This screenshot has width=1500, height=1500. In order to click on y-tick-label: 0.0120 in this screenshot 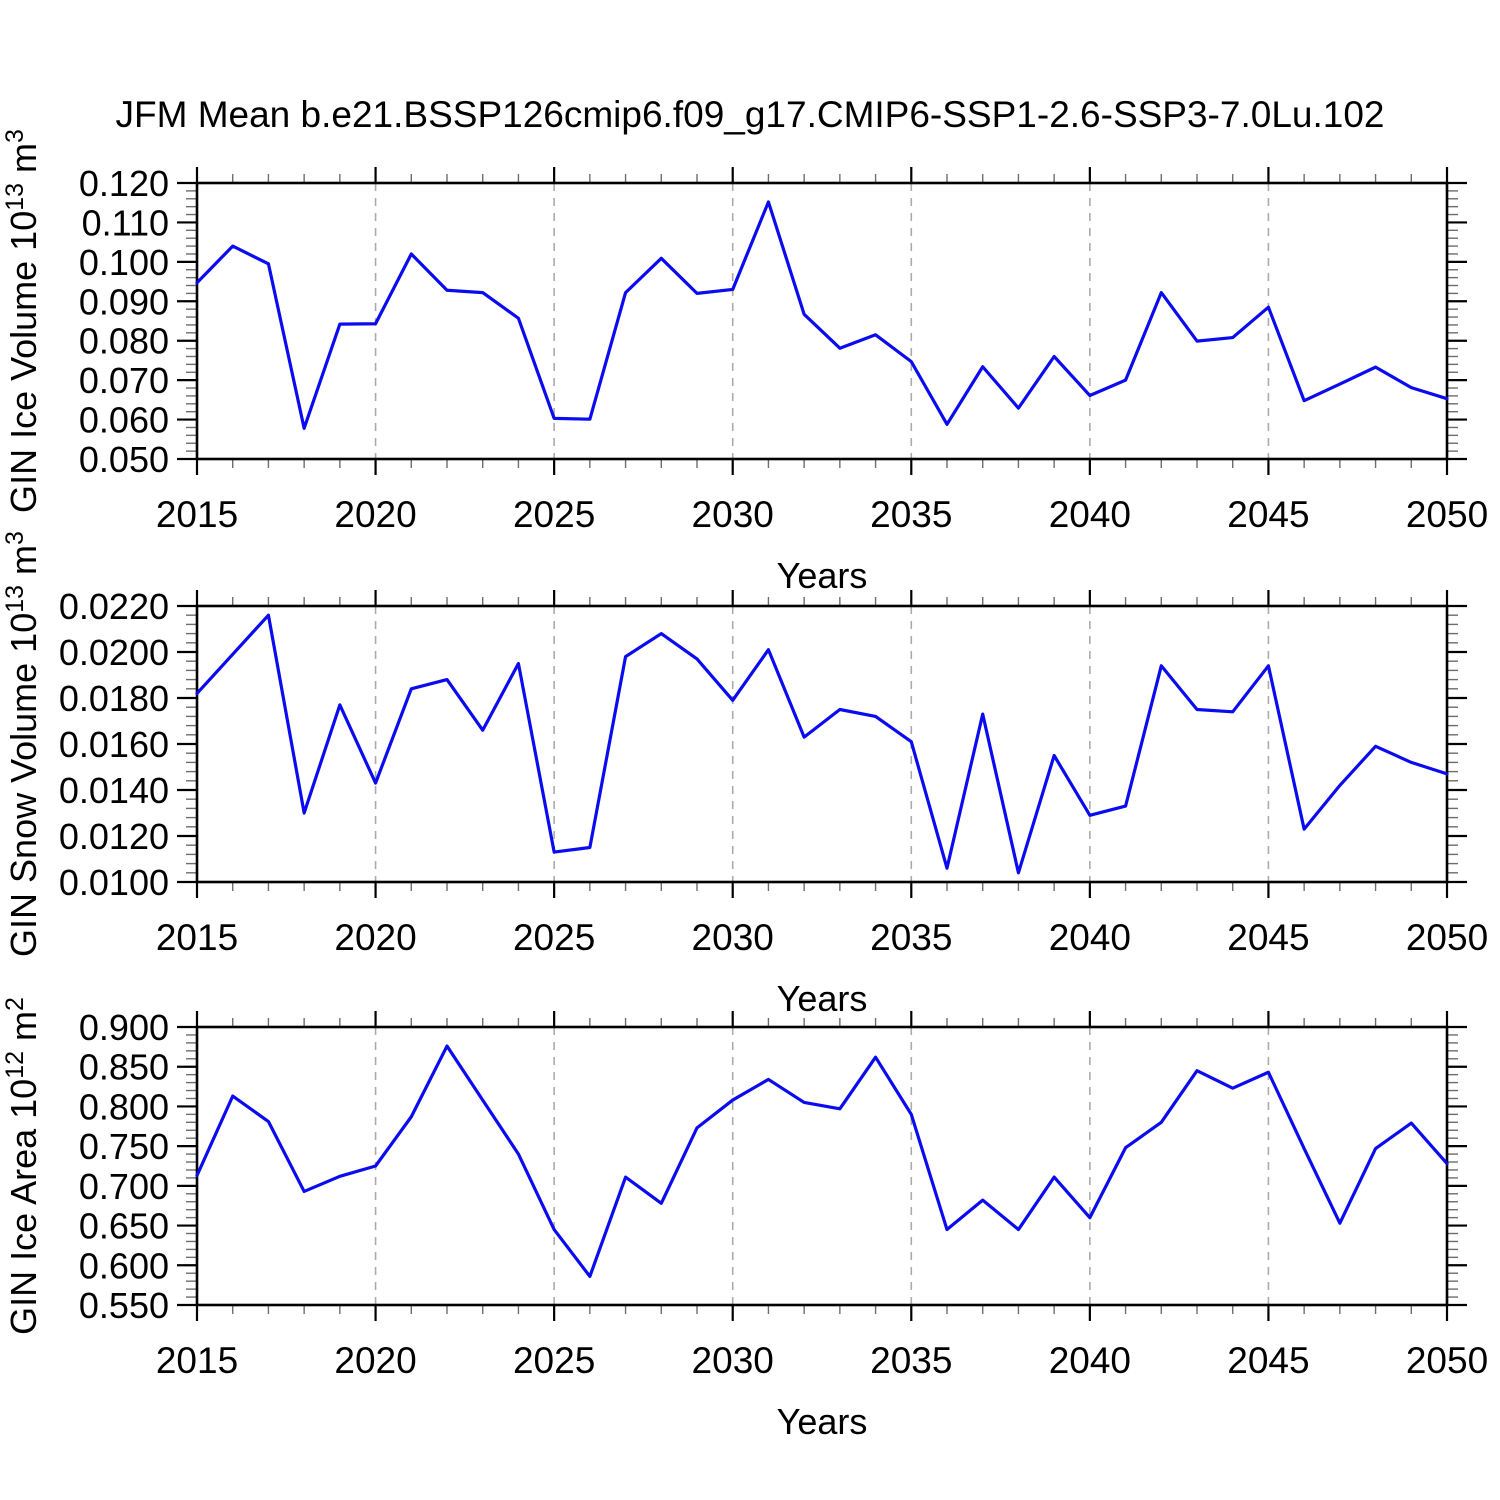, I will do `click(114, 836)`.